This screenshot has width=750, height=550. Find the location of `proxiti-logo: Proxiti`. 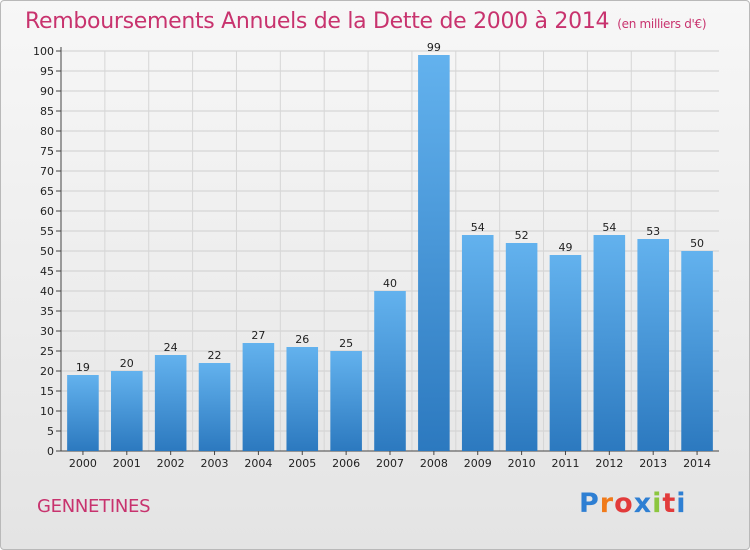

proxiti-logo: Proxiti is located at coordinates (633, 503).